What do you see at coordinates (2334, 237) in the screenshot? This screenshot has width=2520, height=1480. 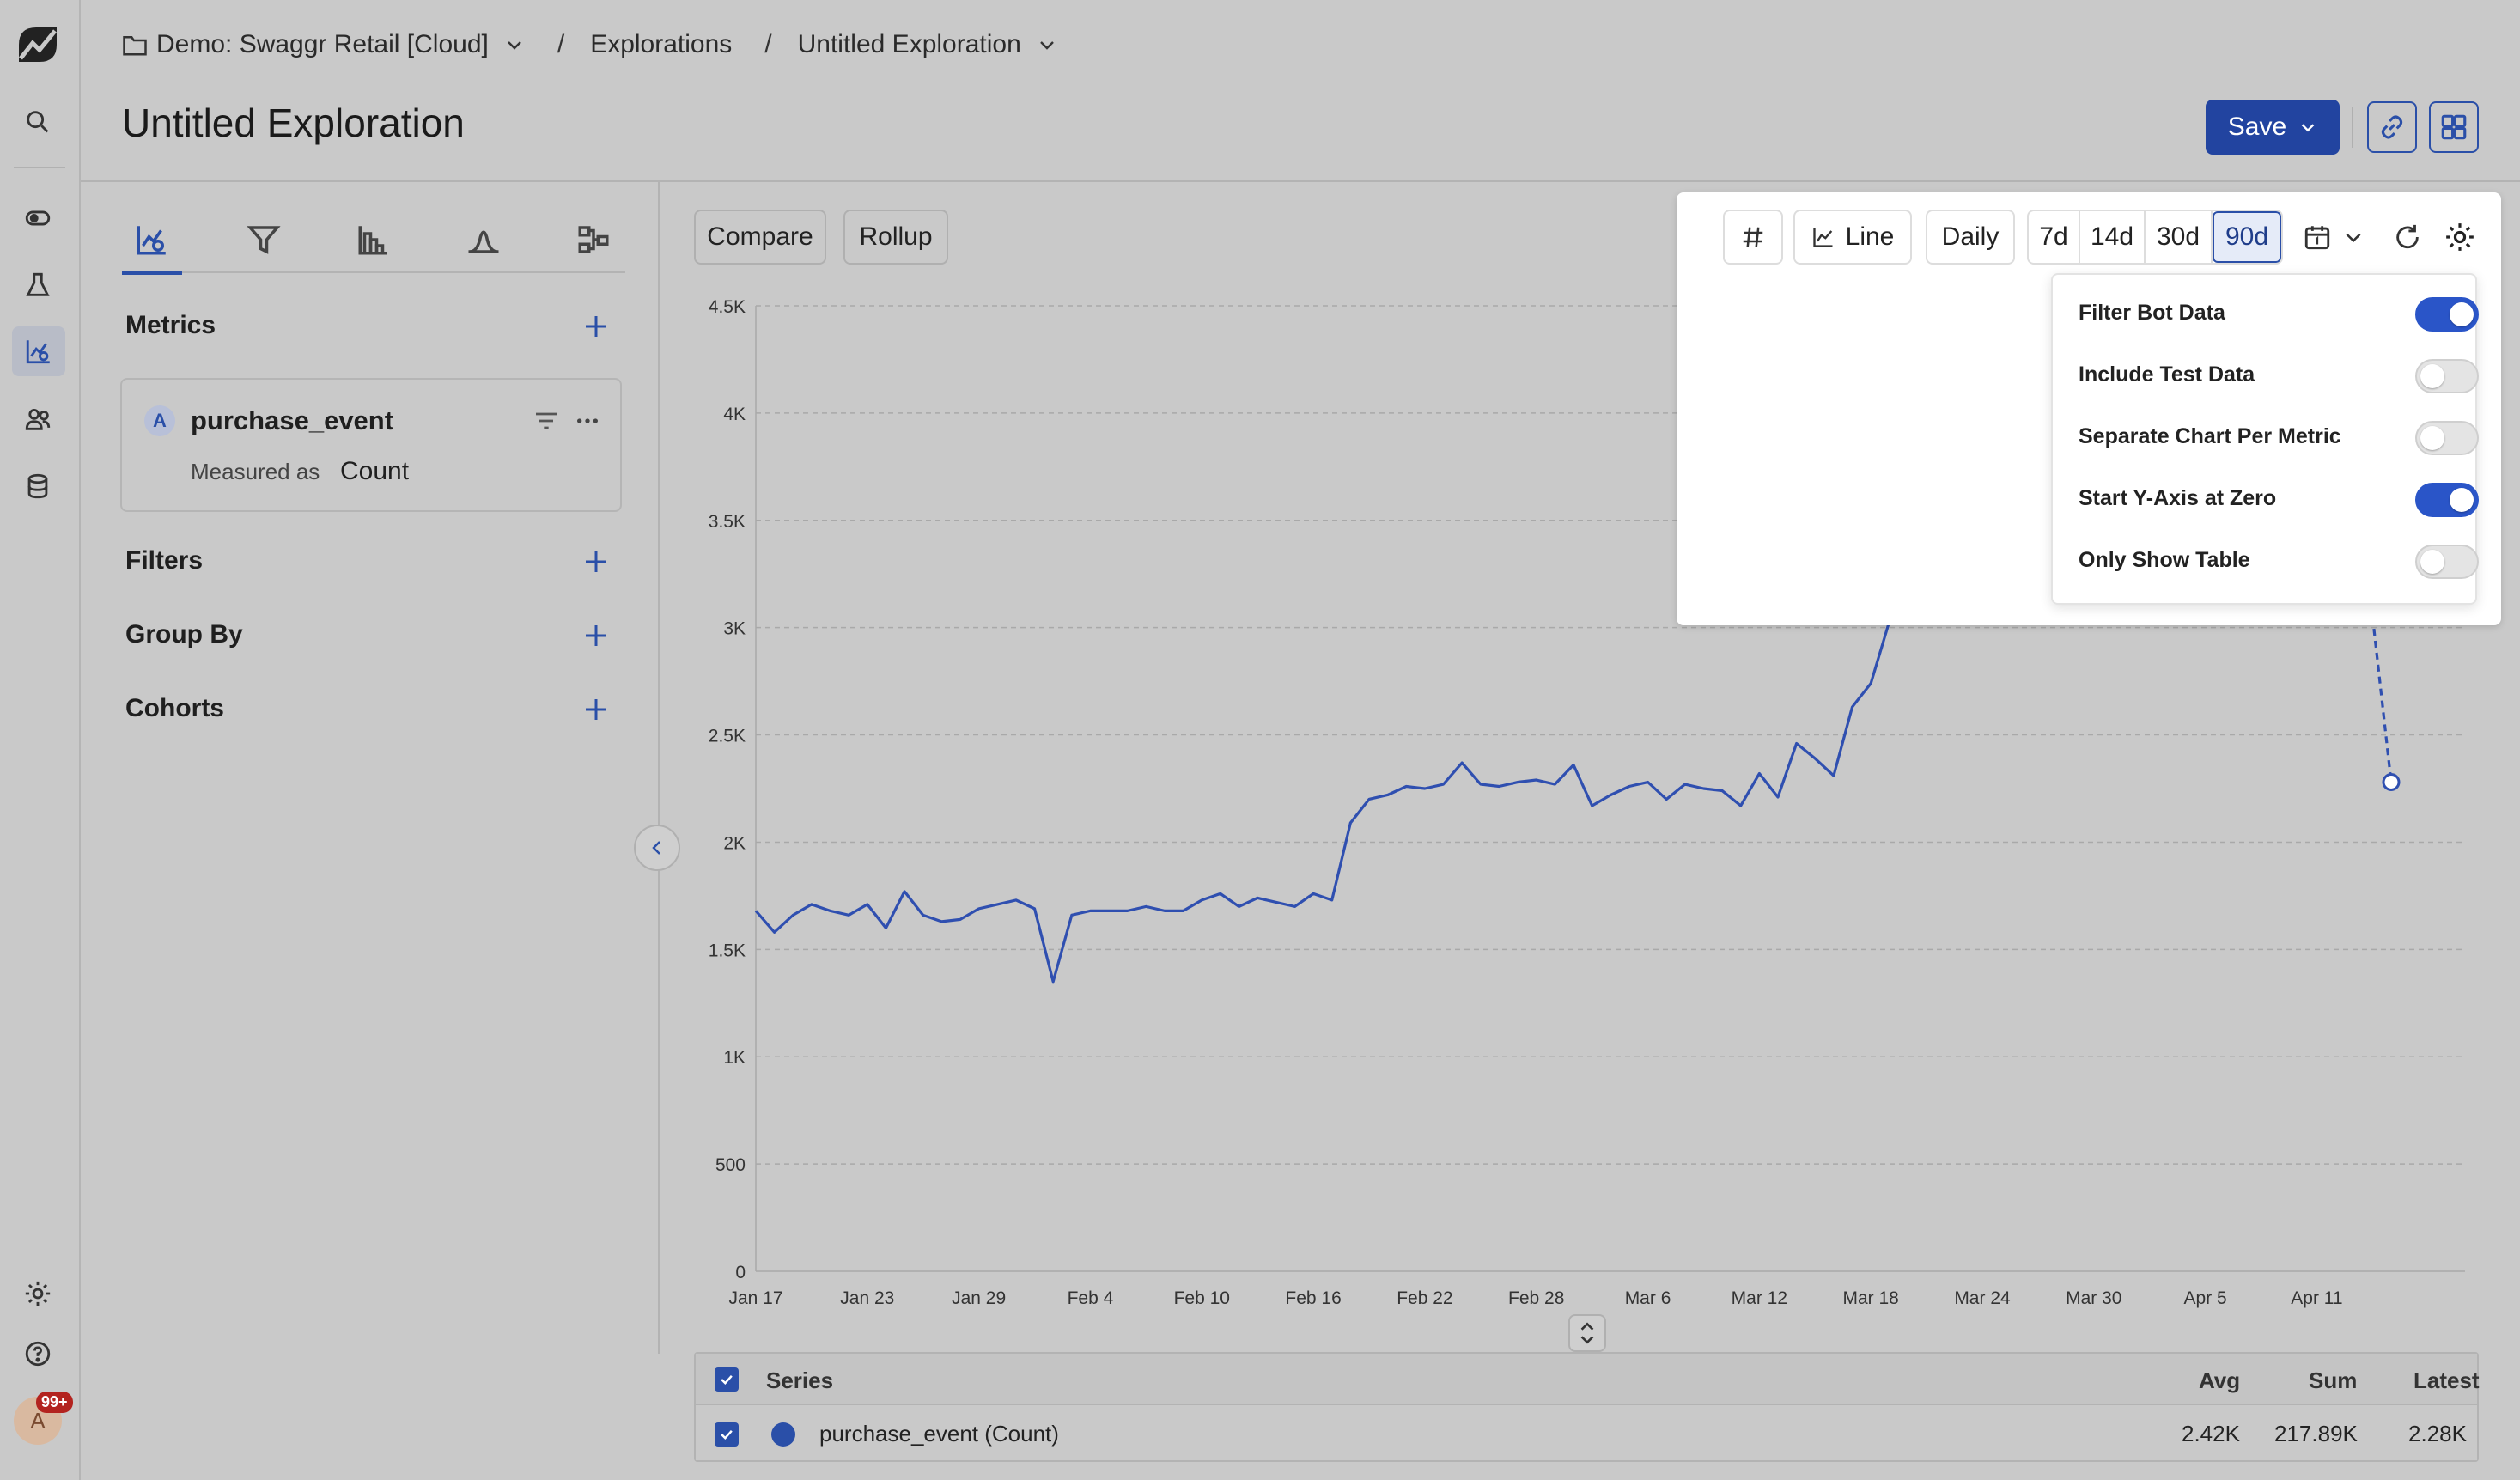 I see `date-picker-button` at bounding box center [2334, 237].